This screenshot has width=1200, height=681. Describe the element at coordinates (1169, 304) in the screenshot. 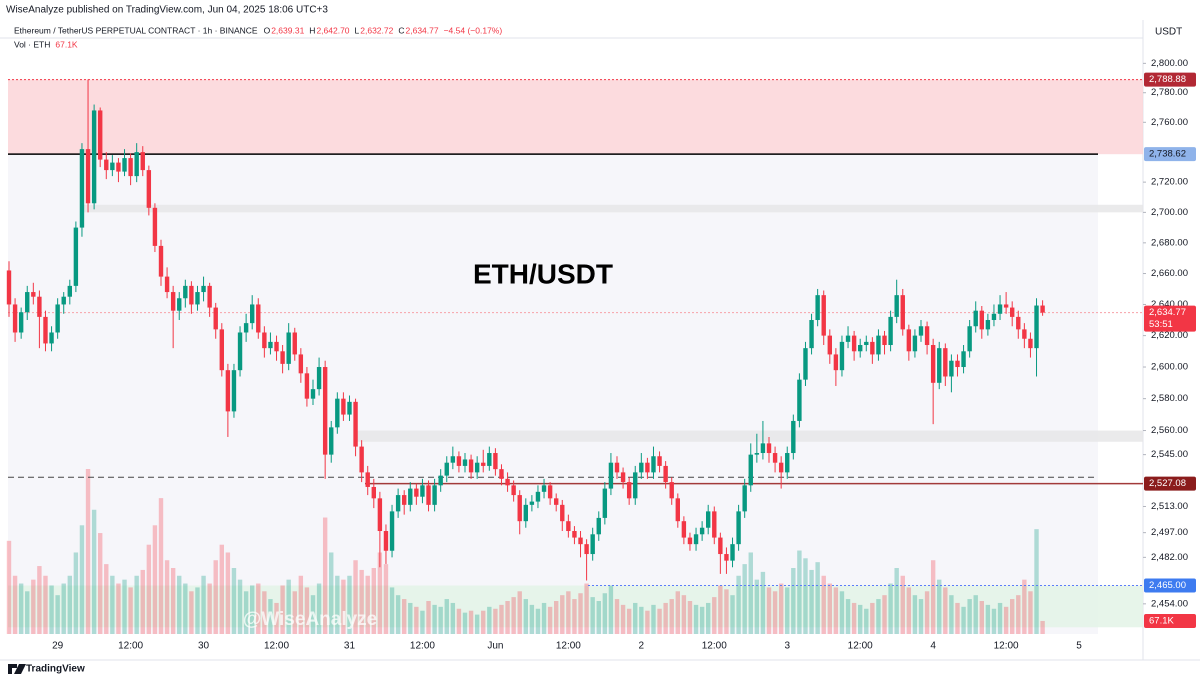

I see `y-tick-label: 2,640.00` at that location.